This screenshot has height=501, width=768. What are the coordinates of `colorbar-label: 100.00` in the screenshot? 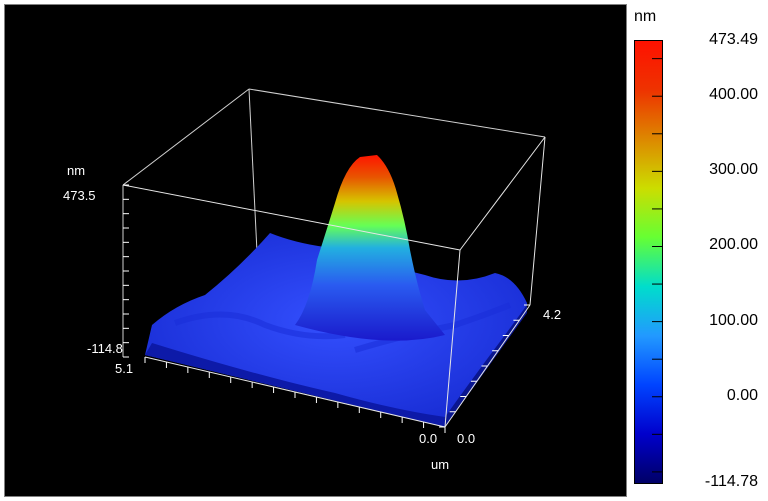 It's located at (733, 320).